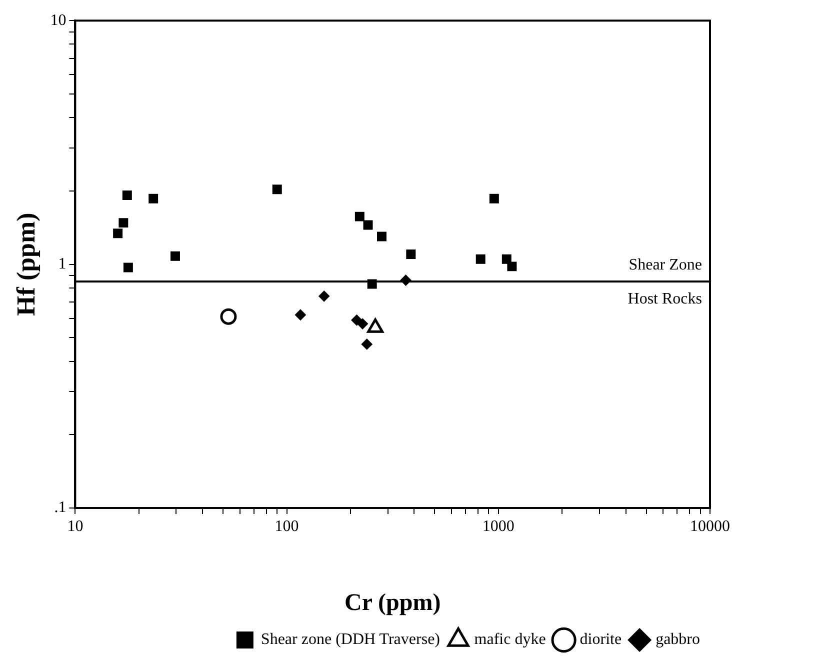  I want to click on legend-label: diorite, so click(601, 639).